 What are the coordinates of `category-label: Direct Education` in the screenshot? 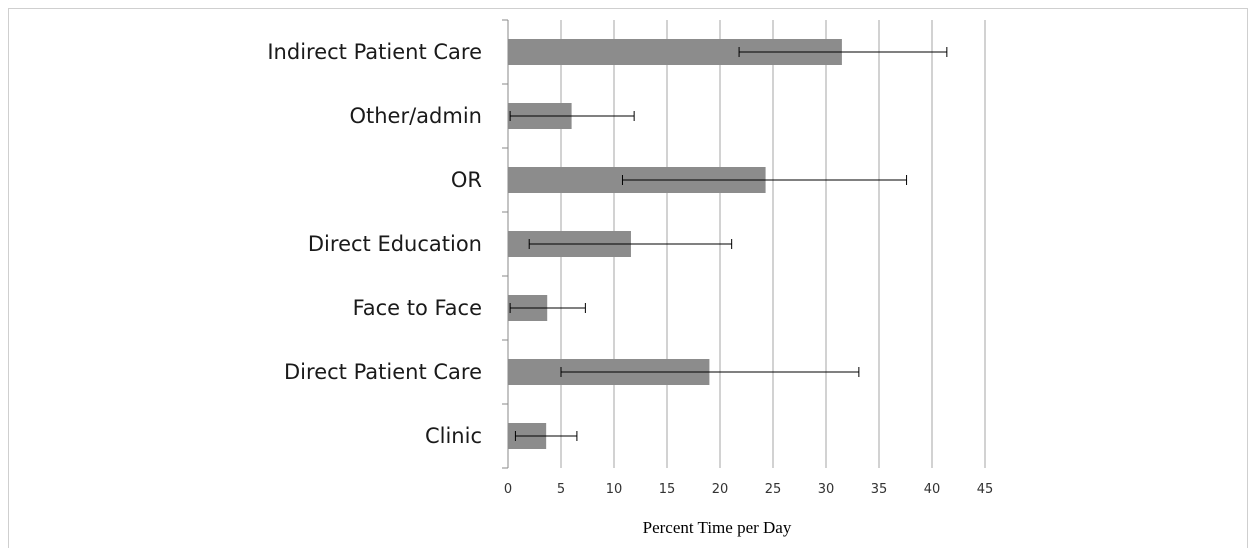 It's located at (395, 244).